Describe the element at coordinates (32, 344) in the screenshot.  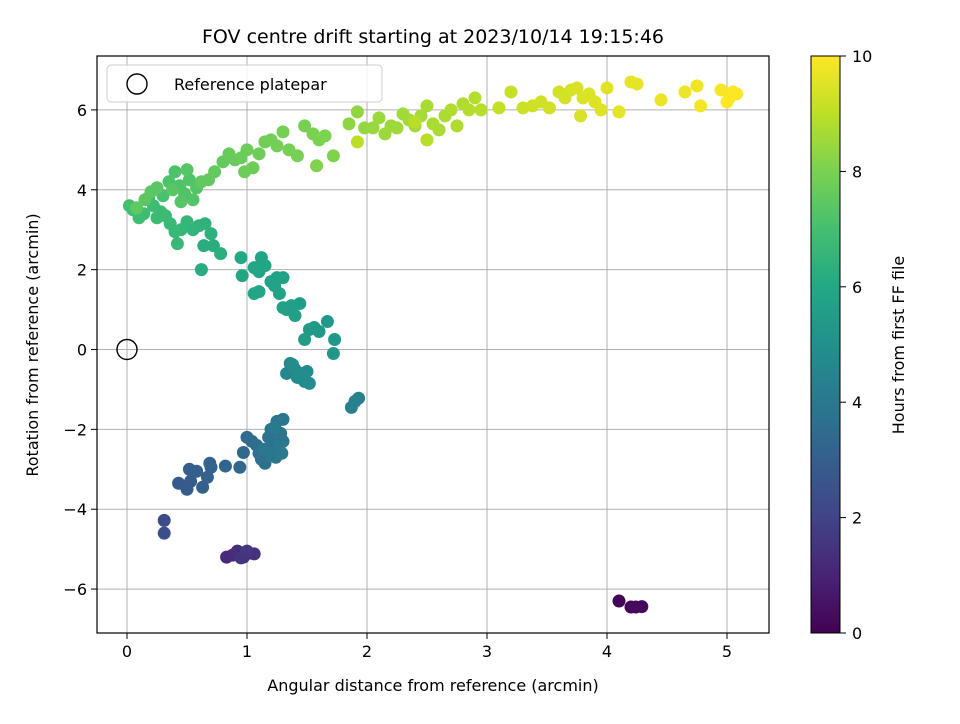
I see `y-axis-label: Rotation from reference (arcmin)` at that location.